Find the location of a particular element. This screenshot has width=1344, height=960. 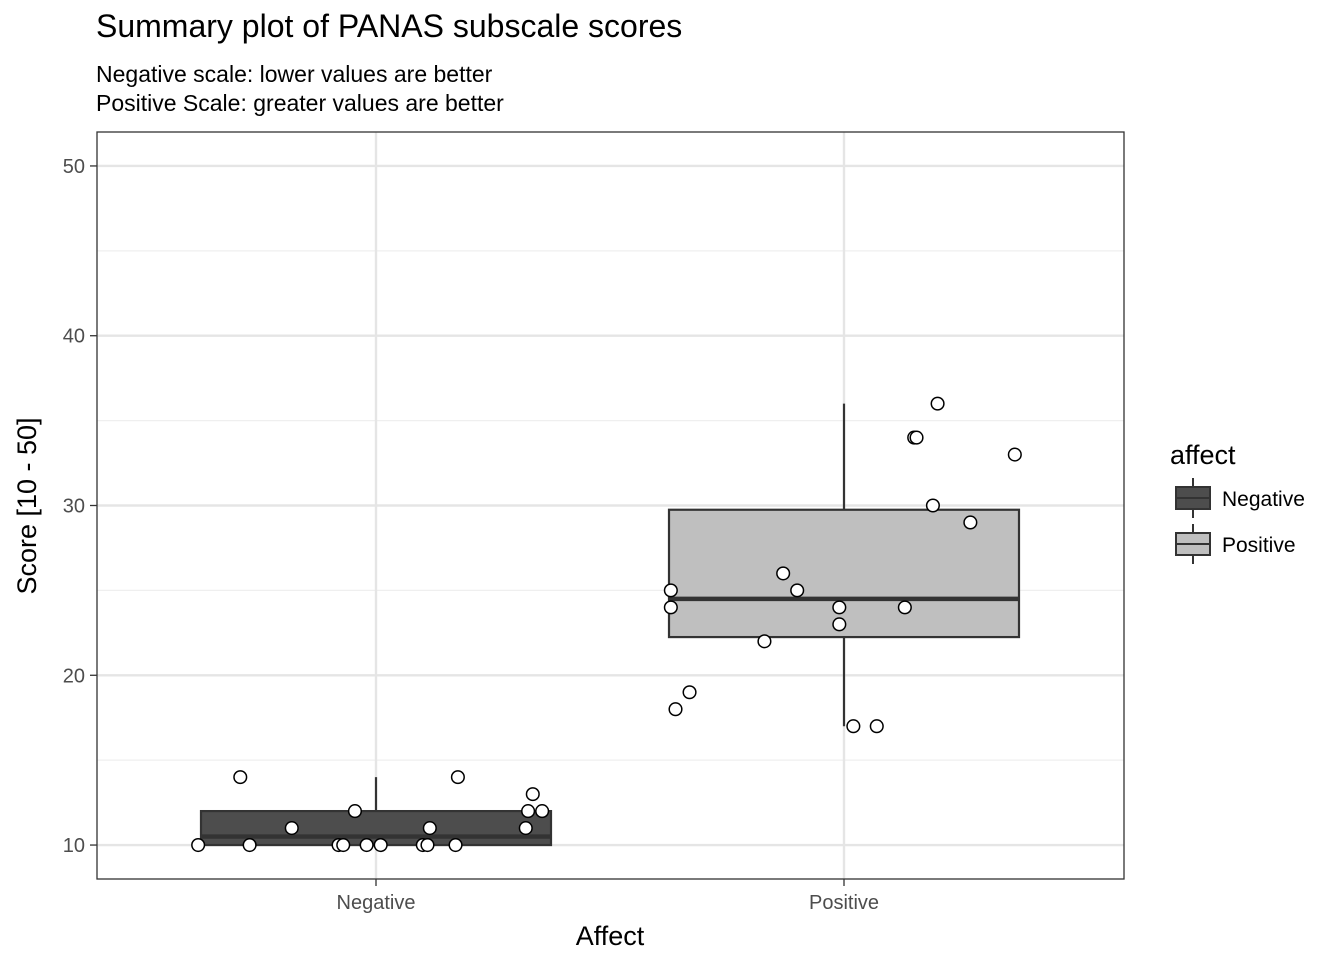

legend-item-label: Negative is located at coordinates (1263, 499).